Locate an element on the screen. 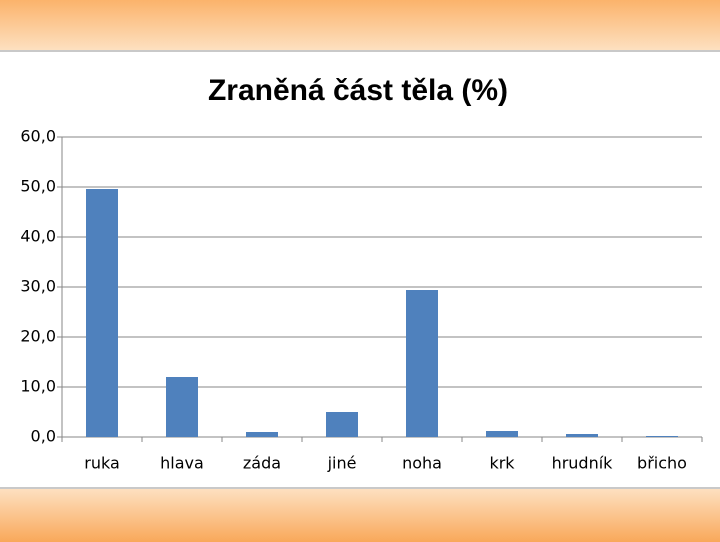 This screenshot has width=720, height=542. footer-band is located at coordinates (360, 514).